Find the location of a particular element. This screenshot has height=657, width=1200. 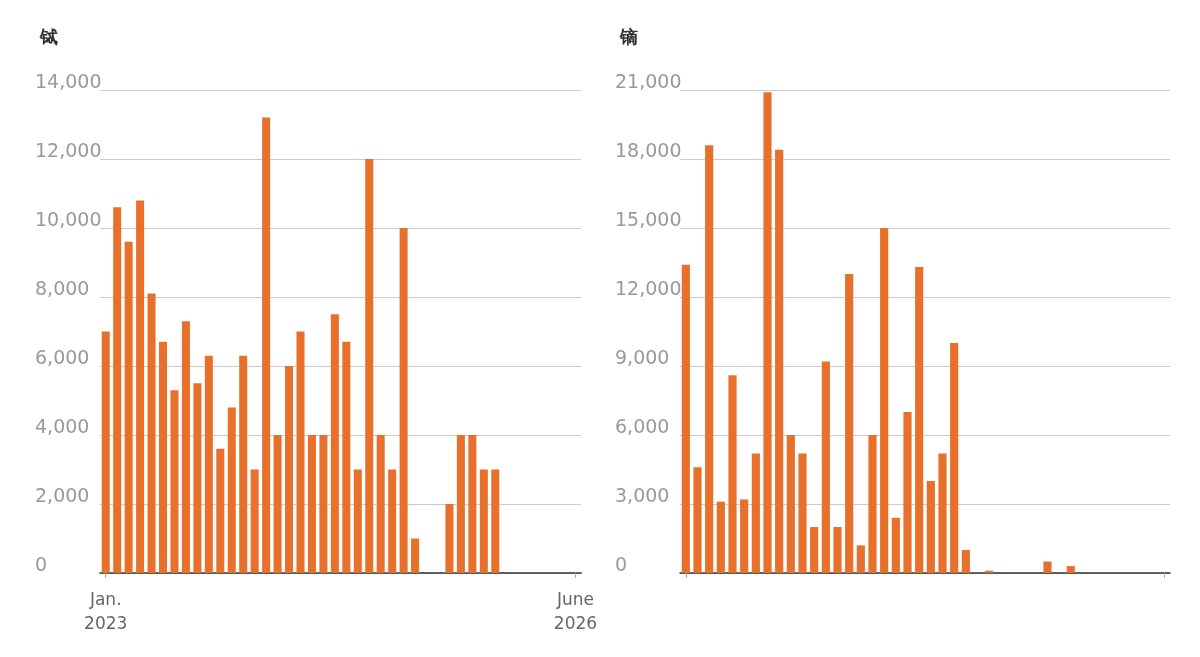

y-tick-label: 18,000 is located at coordinates (648, 149).